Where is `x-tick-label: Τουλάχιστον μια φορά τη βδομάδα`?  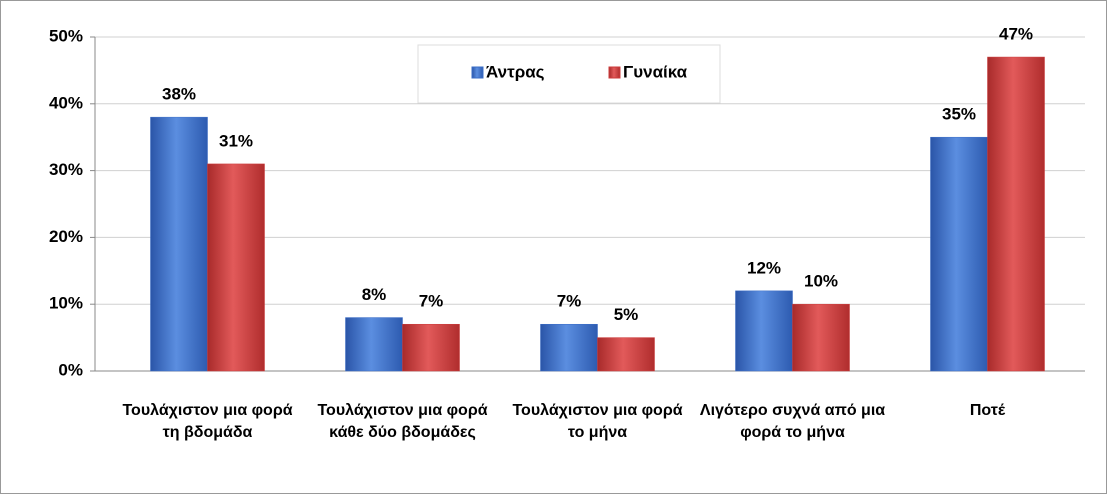 x-tick-label: Τουλάχιστον μια φορά τη βδομάδα is located at coordinates (207, 421).